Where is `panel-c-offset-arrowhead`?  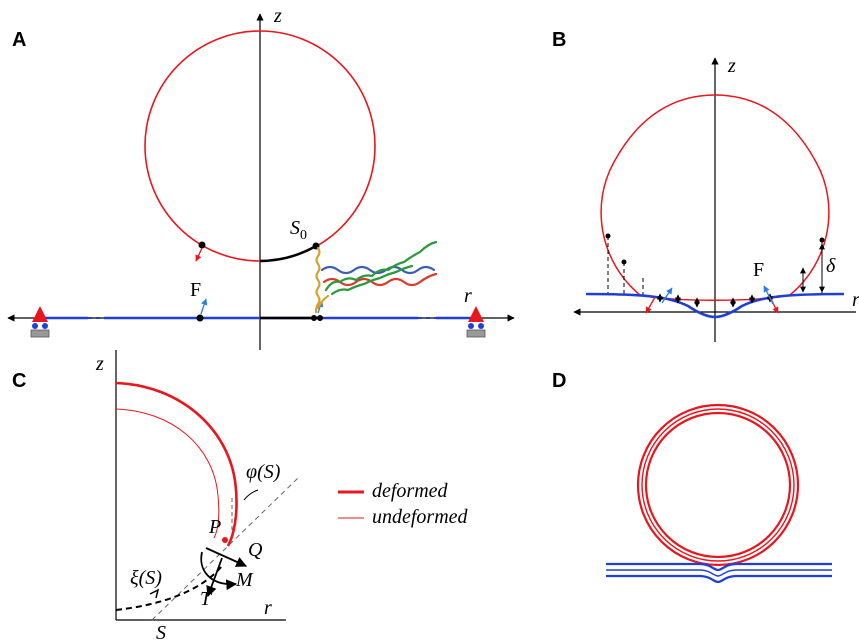
panel-c-offset-arrowhead is located at coordinates (154, 593).